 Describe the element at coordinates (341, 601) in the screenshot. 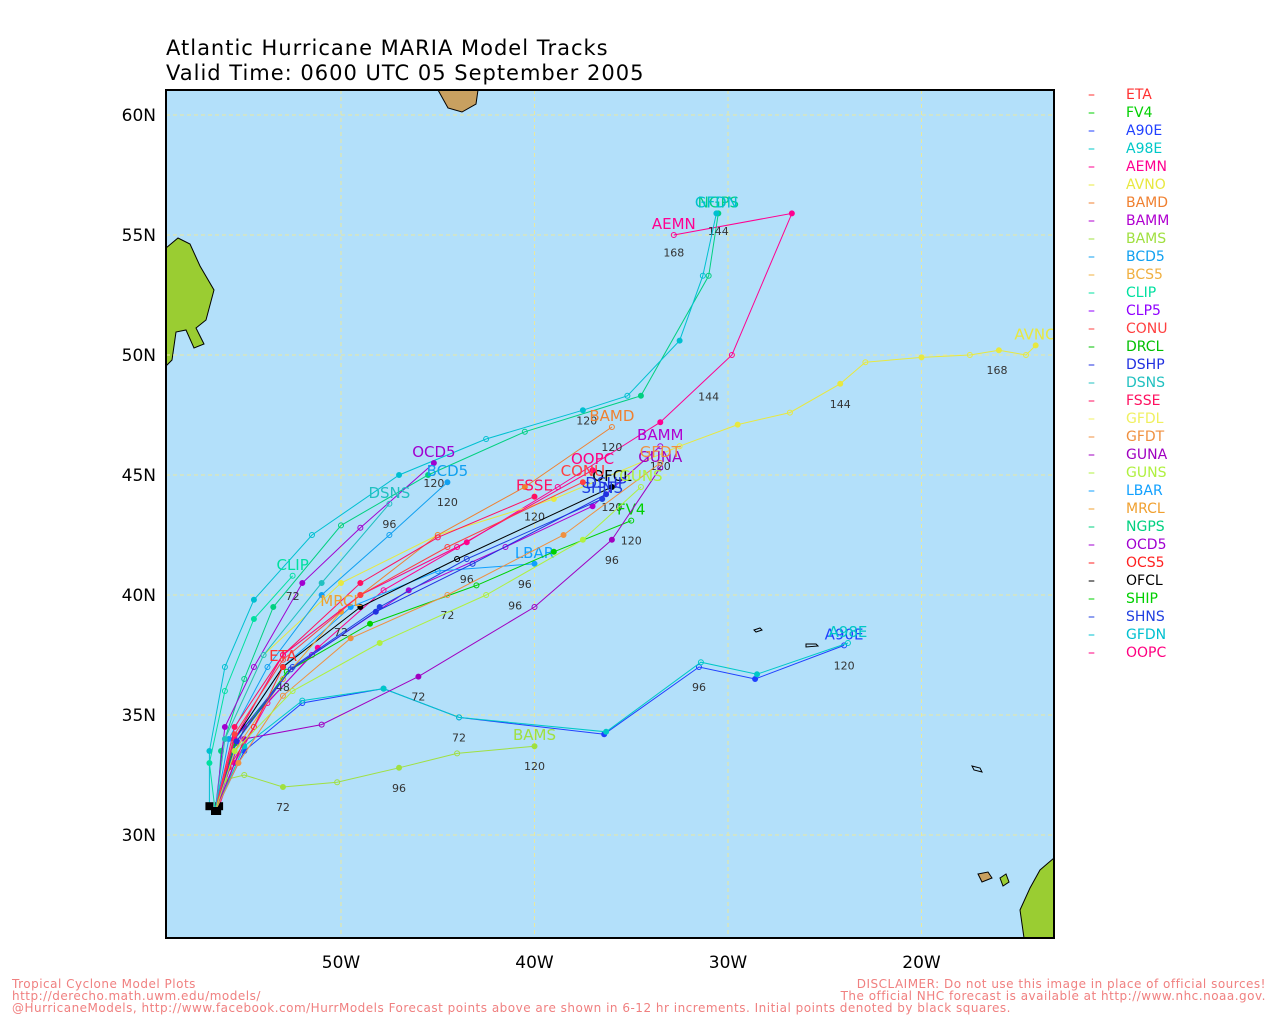

I see `track-label: MRCL` at that location.